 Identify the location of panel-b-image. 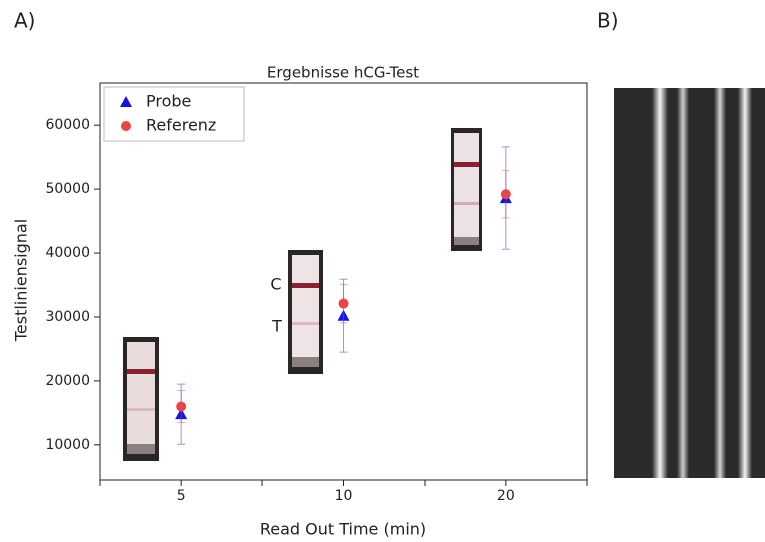
(689, 283).